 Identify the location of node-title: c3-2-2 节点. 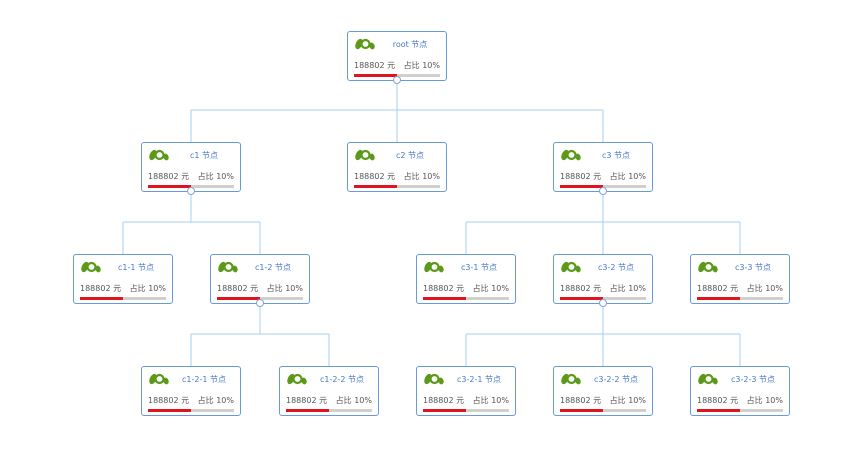
(616, 379).